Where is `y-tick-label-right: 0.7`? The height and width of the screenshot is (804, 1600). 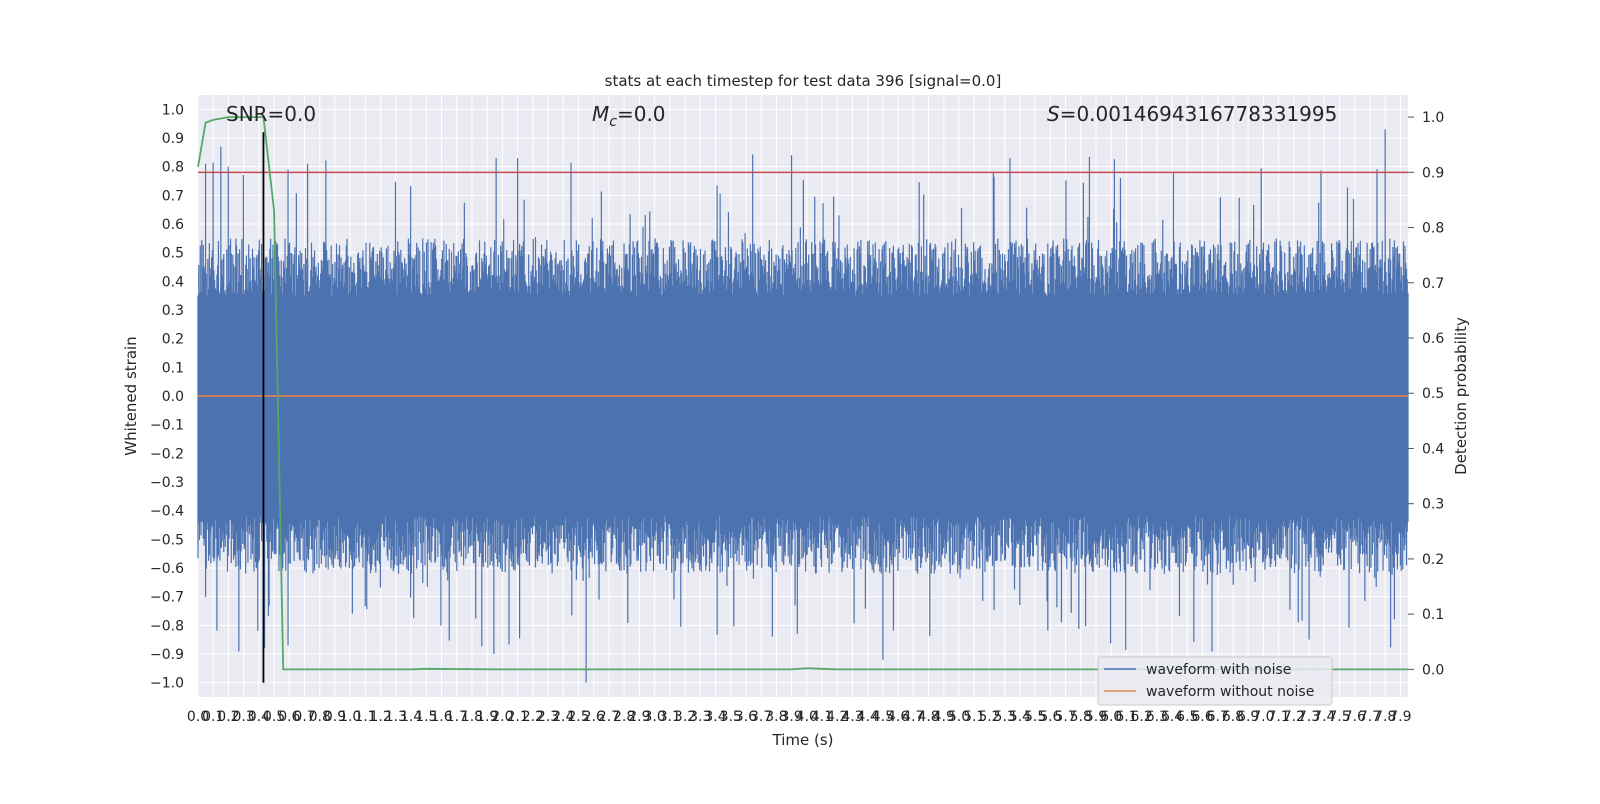 y-tick-label-right: 0.7 is located at coordinates (1433, 284).